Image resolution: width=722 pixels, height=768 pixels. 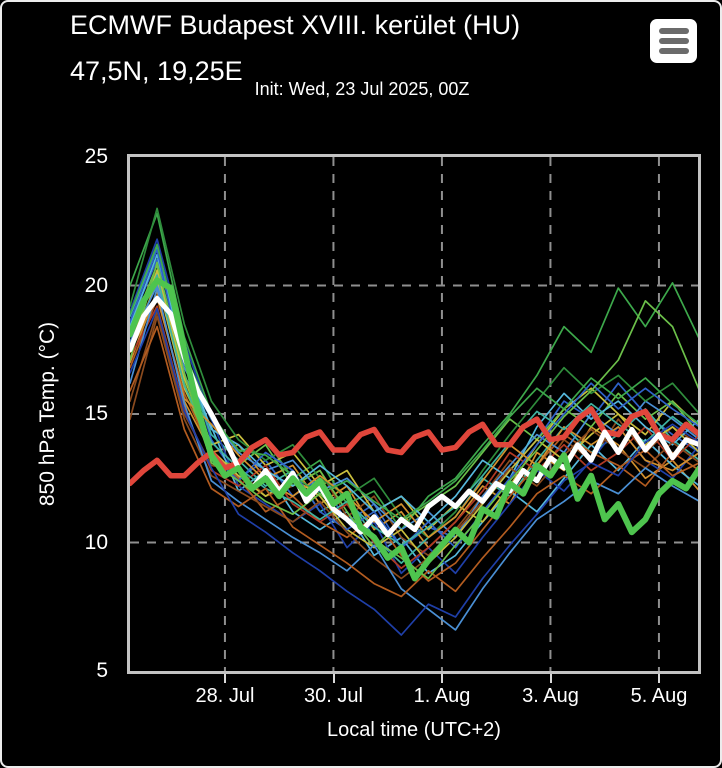 I want to click on y-tick-label-25: 25, so click(x=96, y=156).